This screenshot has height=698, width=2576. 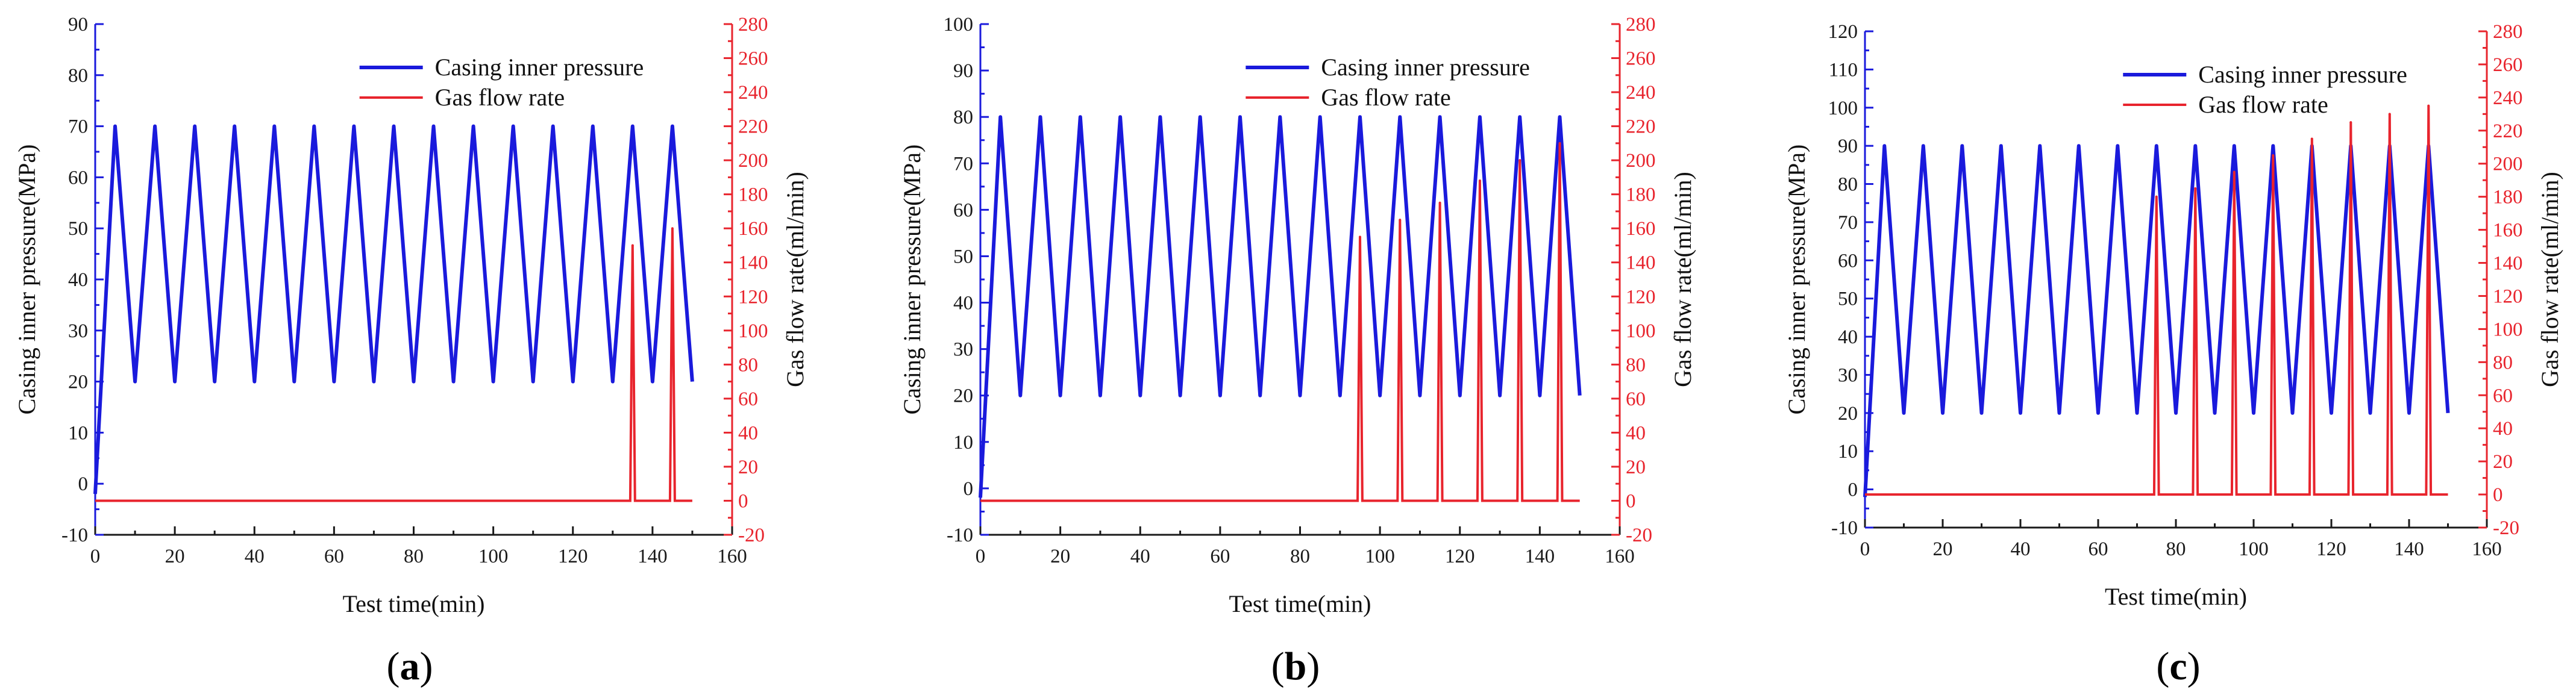 I want to click on y-right-tick-label: 200, so click(x=1641, y=161).